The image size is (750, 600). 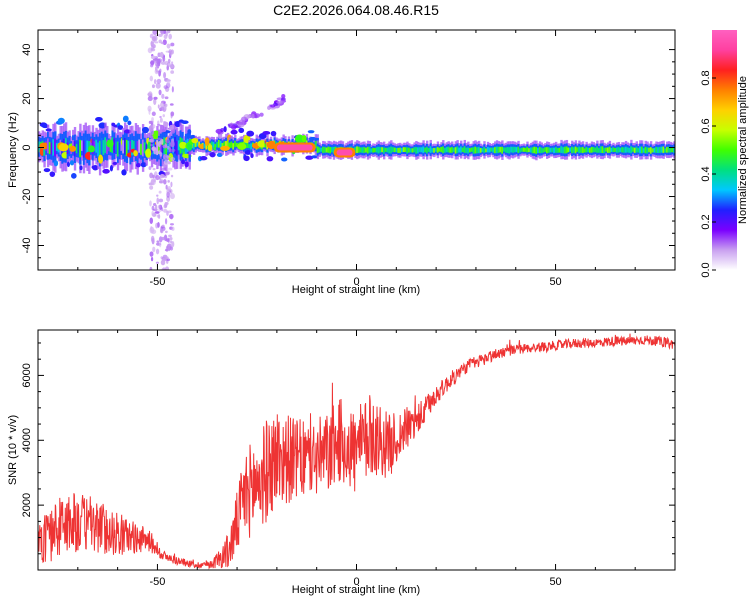 I want to click on spectrogram-band, so click(x=495, y=150).